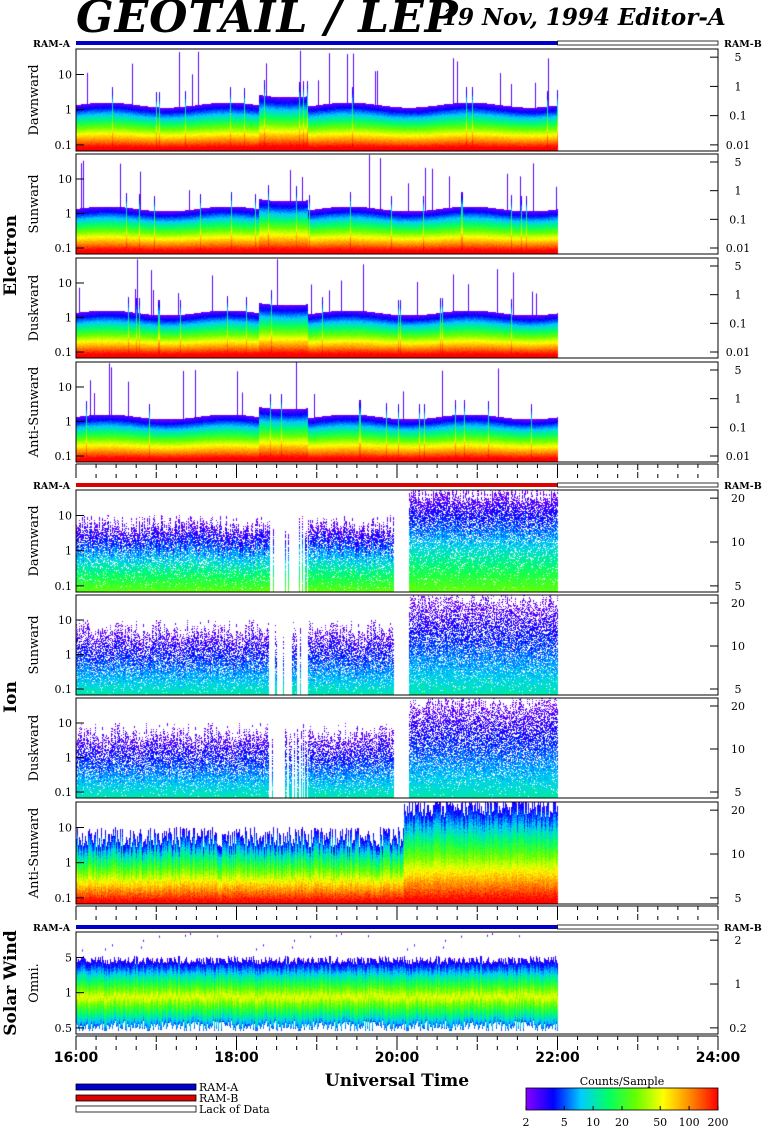  What do you see at coordinates (34, 983) in the screenshot?
I see `panel-label: Omni.` at bounding box center [34, 983].